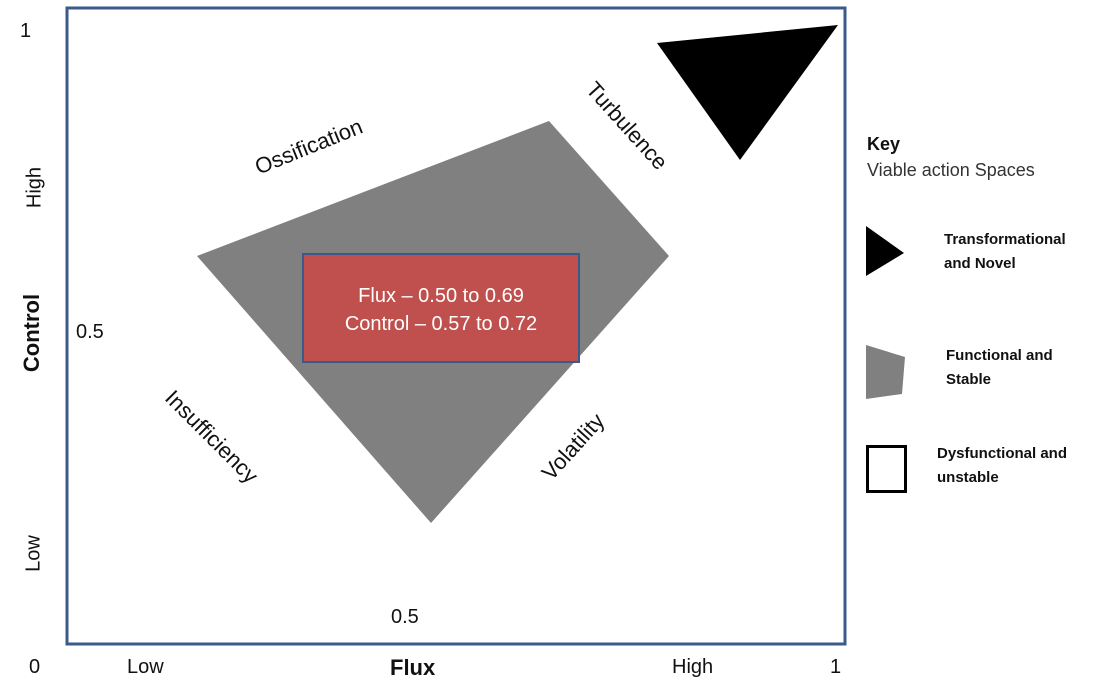 The height and width of the screenshot is (681, 1105). I want to click on y-axis-title: Control, so click(31, 333).